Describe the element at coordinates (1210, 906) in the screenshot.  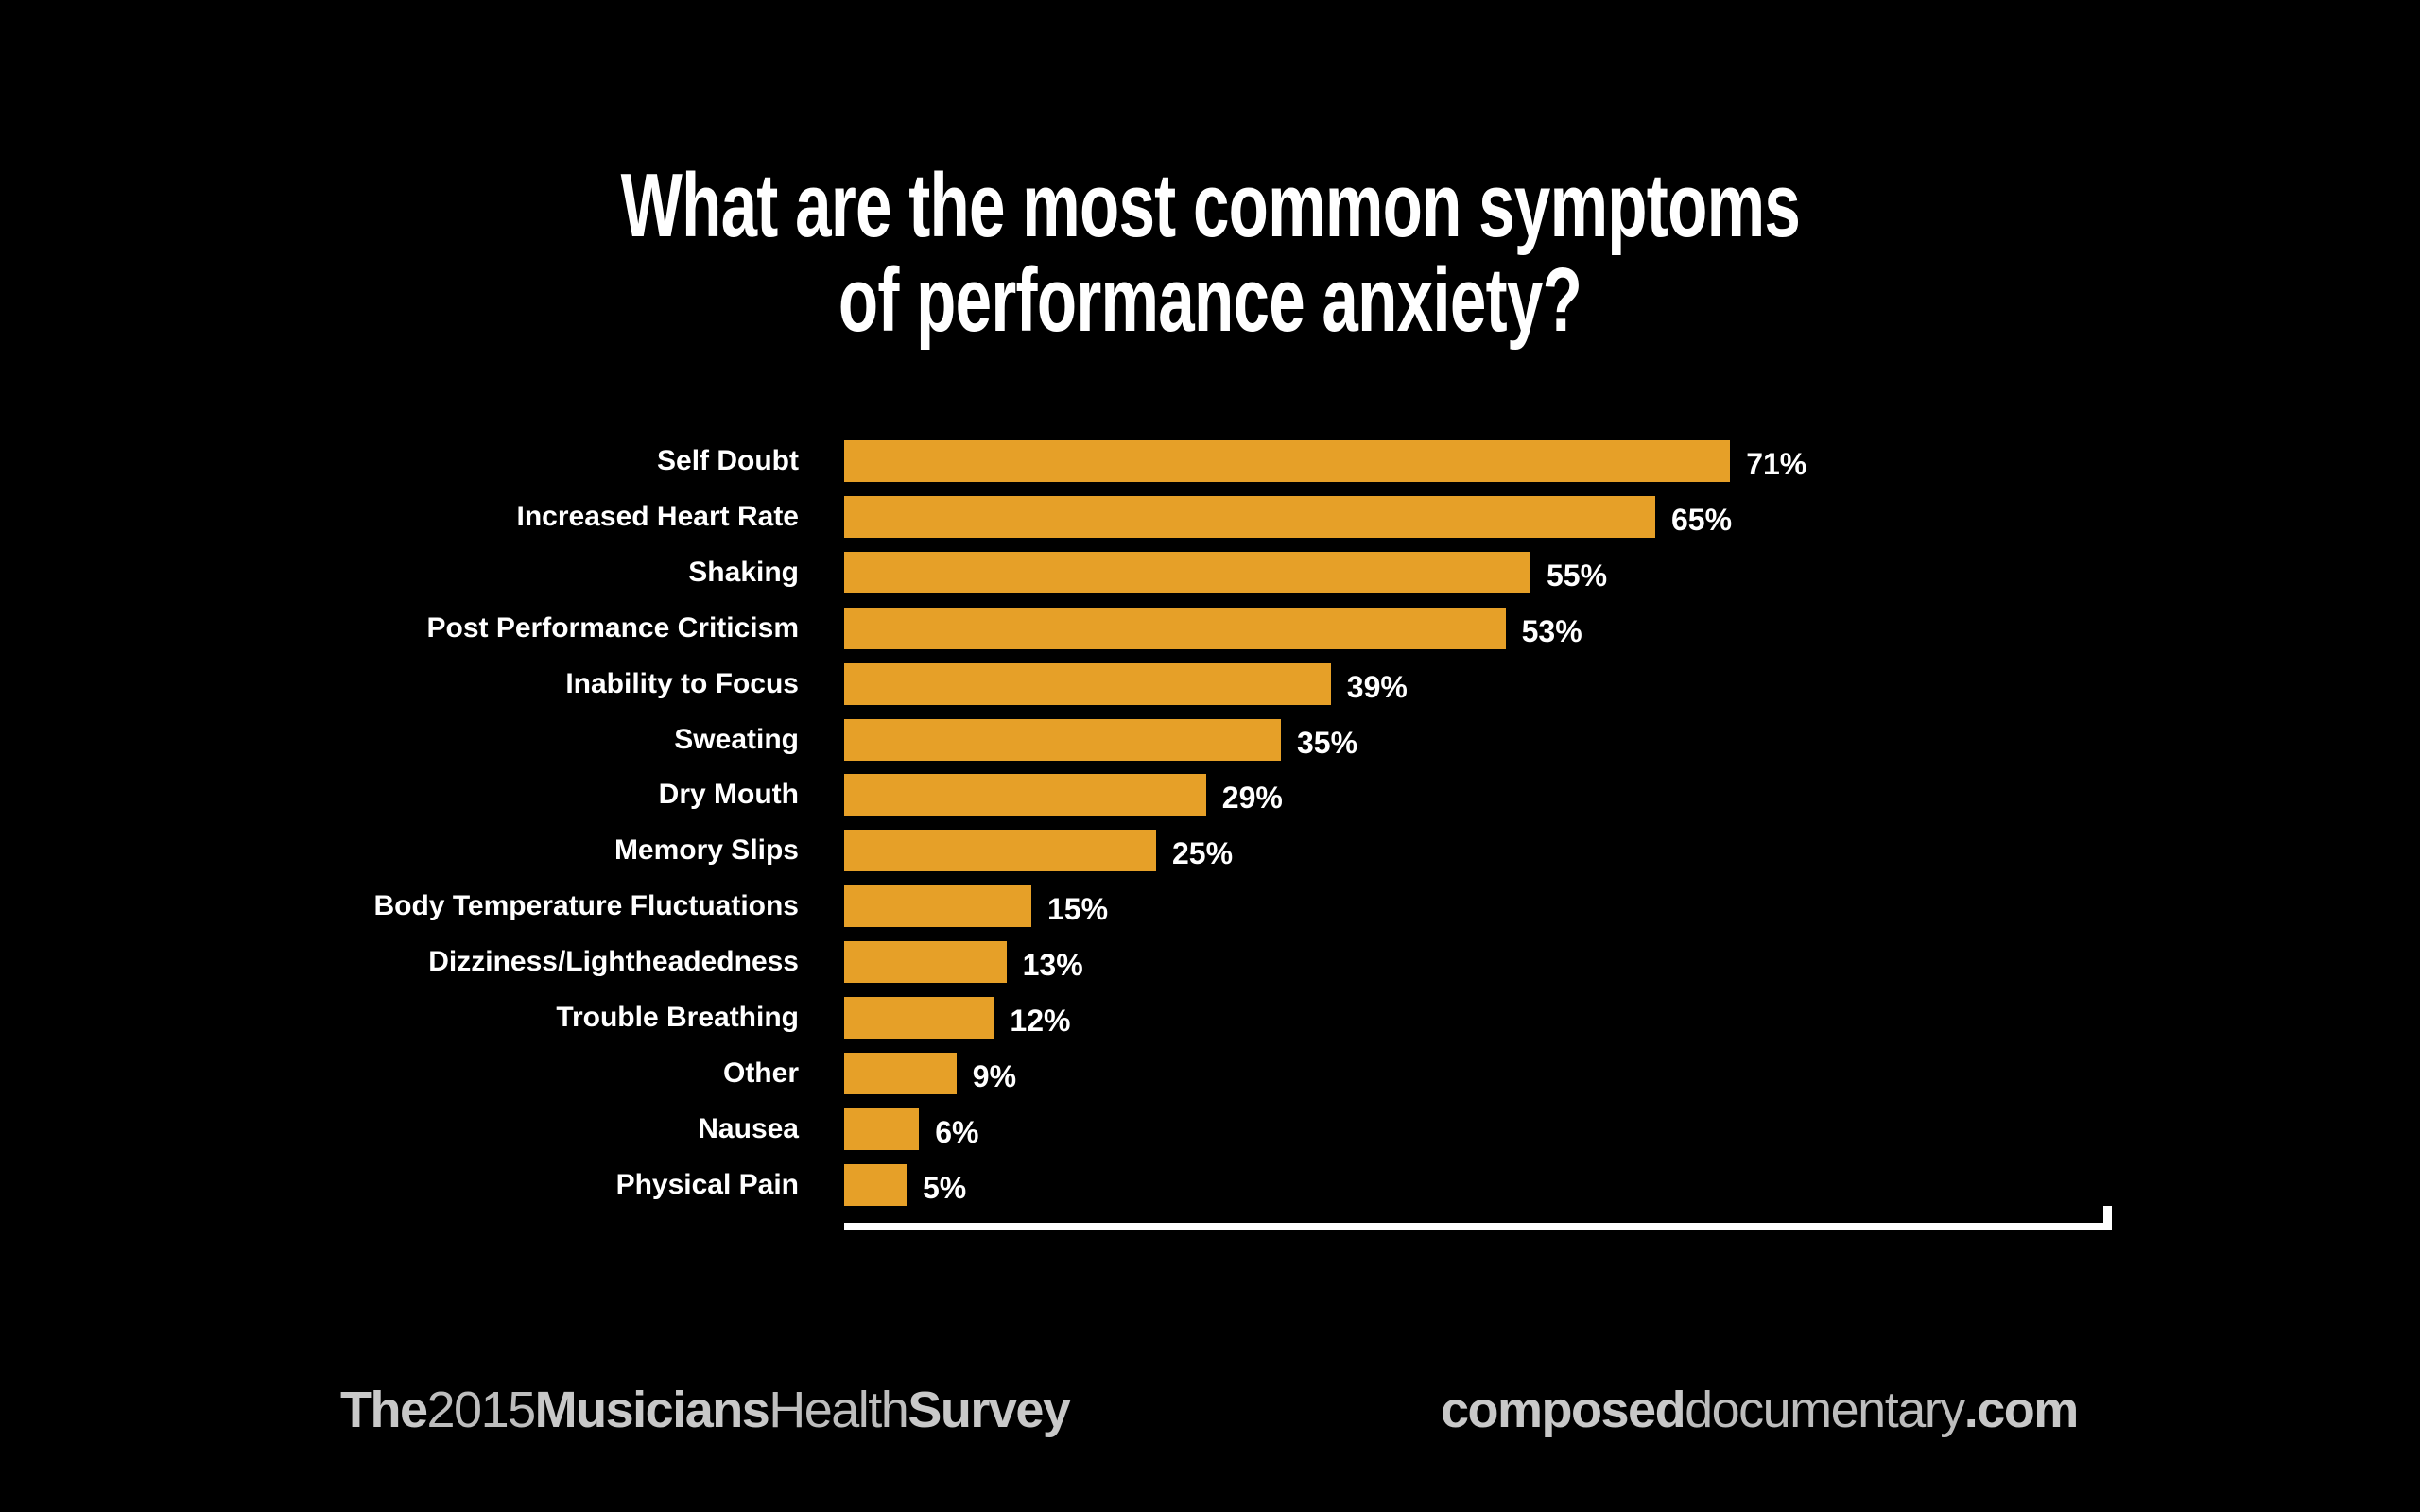
I see `bar-row: Body Temperature Fluctuations 15%` at that location.